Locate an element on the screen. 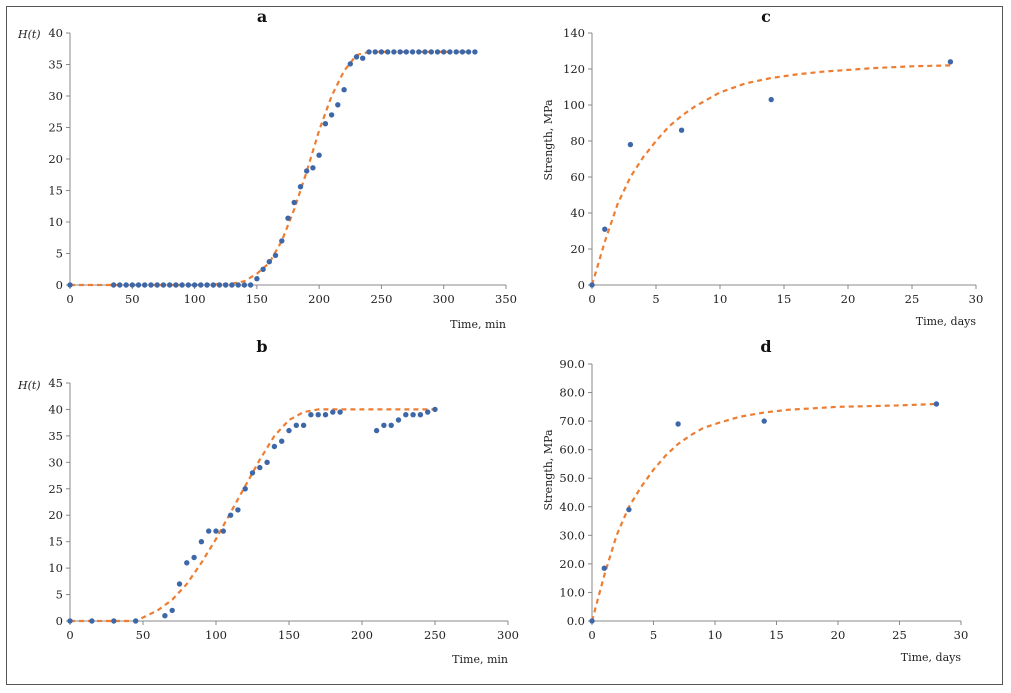 The height and width of the screenshot is (693, 1011). x-tick-label: 300 is located at coordinates (508, 635).